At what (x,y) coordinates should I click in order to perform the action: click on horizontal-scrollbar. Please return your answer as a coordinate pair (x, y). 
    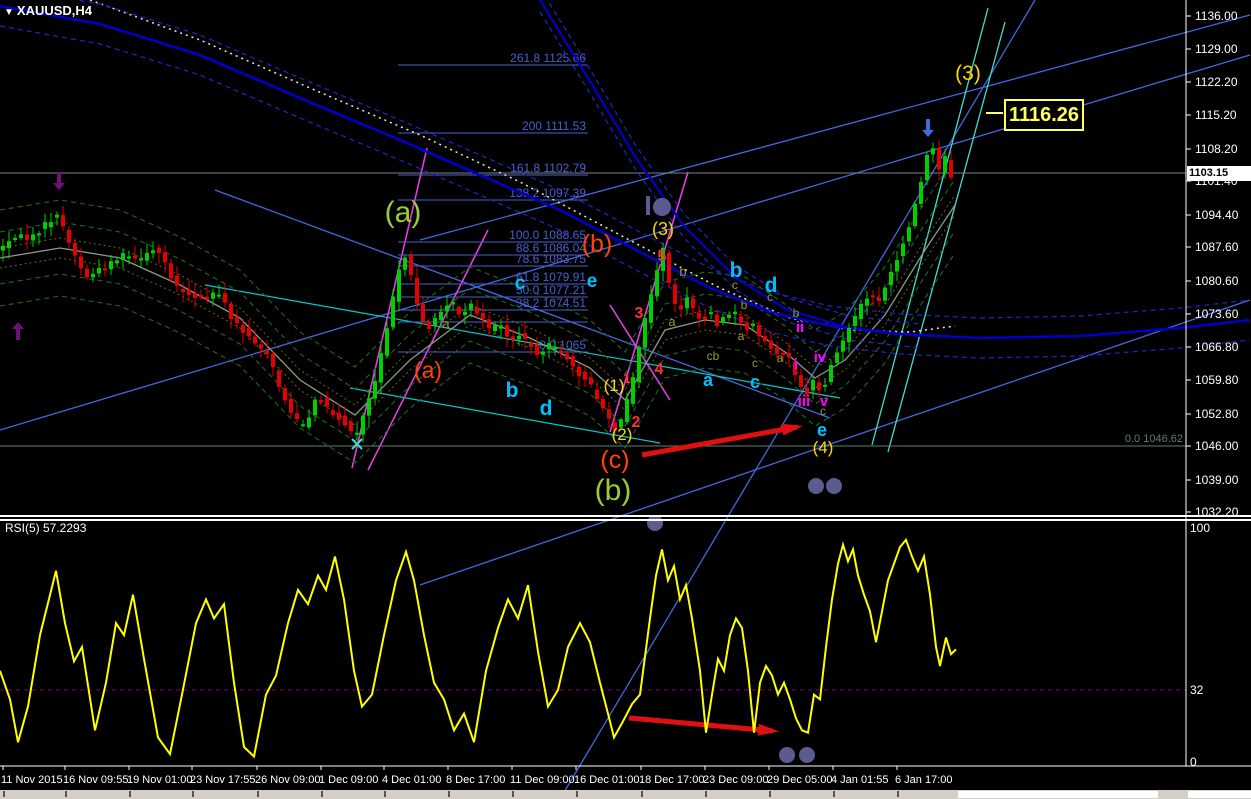
    Looking at the image, I should click on (625, 794).